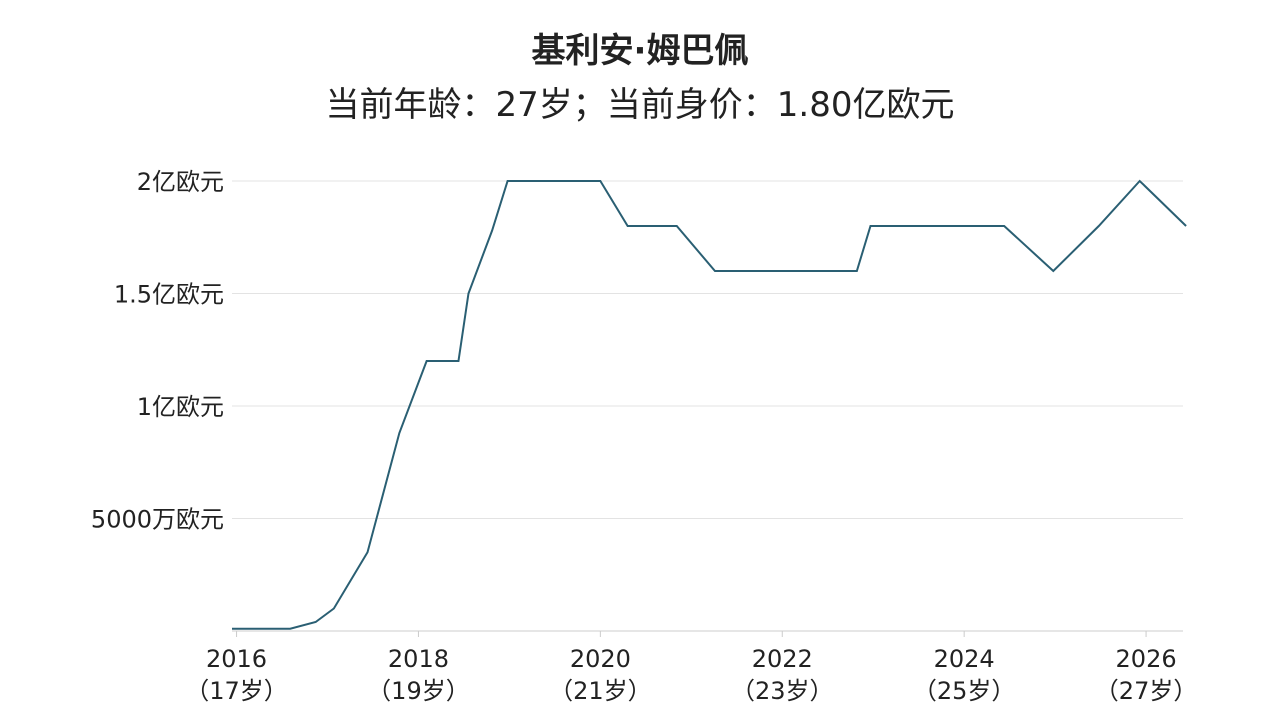 The image size is (1280, 724). What do you see at coordinates (964, 691) in the screenshot?
I see `x-tick-age: （25岁）` at bounding box center [964, 691].